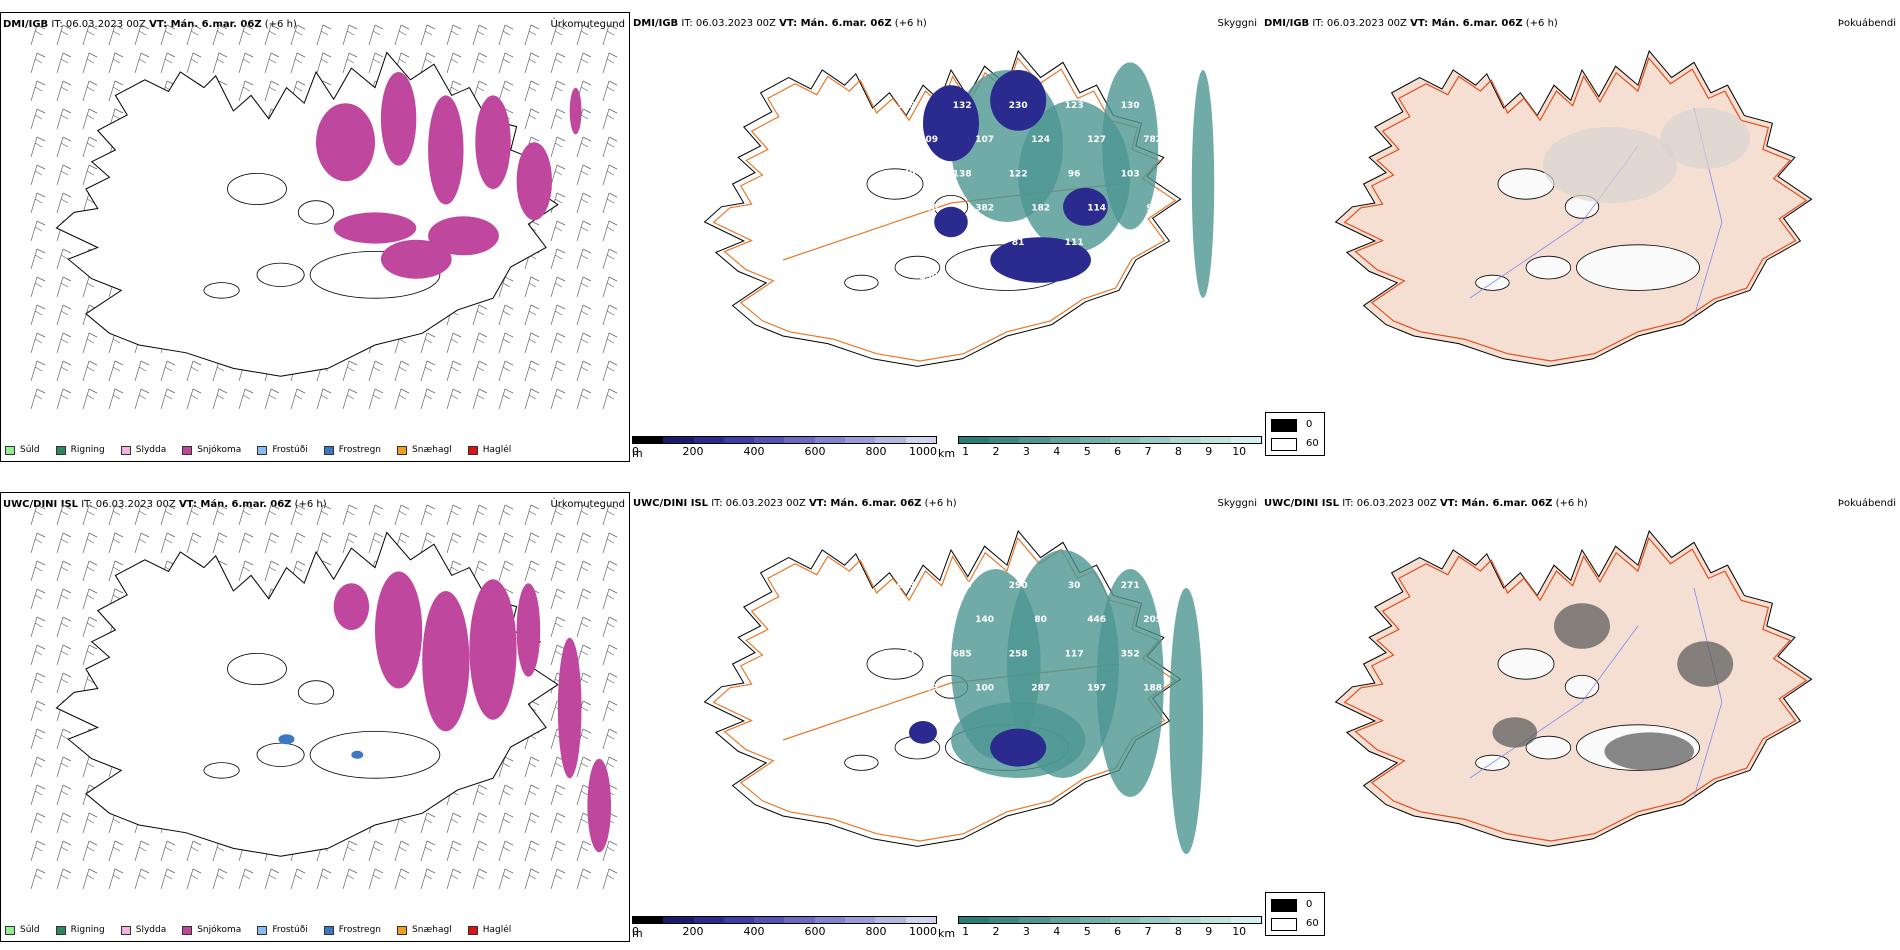  What do you see at coordinates (984, 277) in the screenshot?
I see `visibility-value: 160` at bounding box center [984, 277].